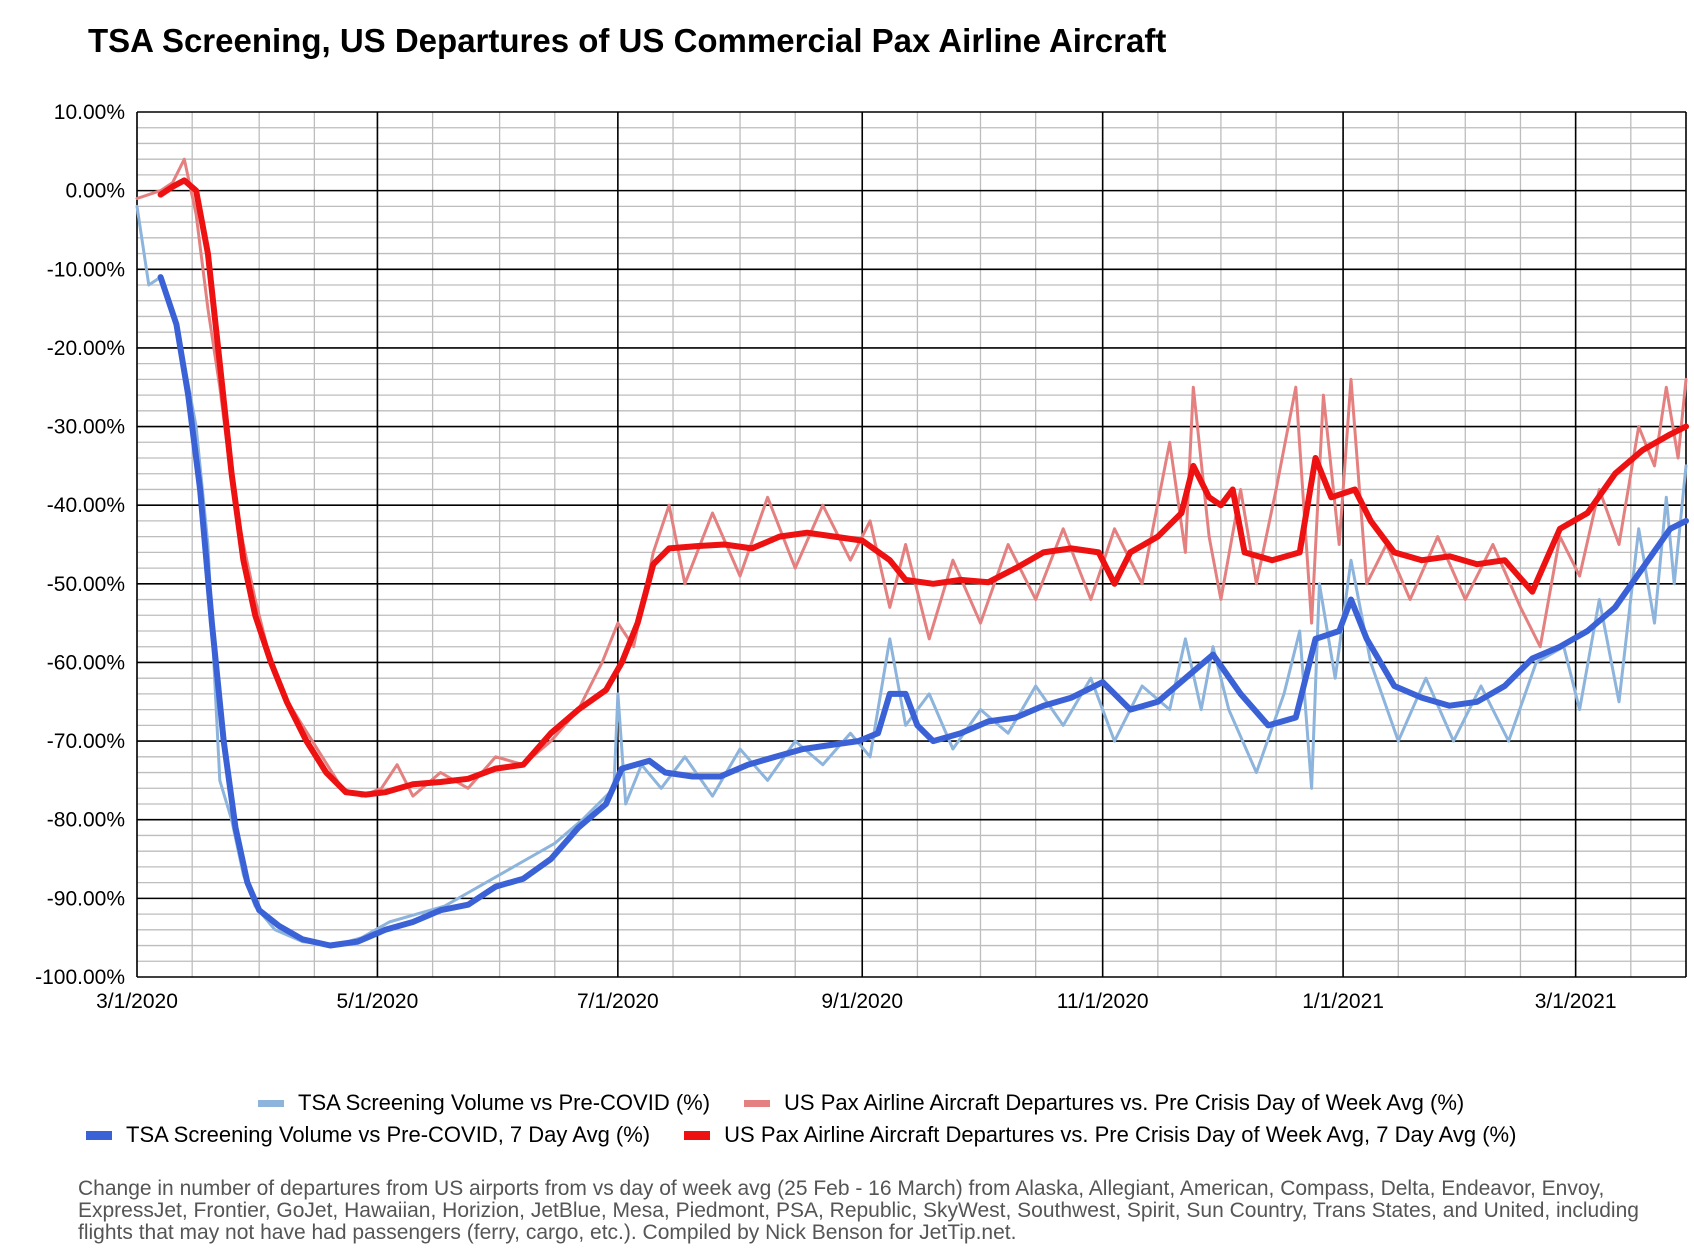 This screenshot has height=1260, width=1694. Describe the element at coordinates (95, 191) in the screenshot. I see `y-tick-label: 0.00%` at that location.